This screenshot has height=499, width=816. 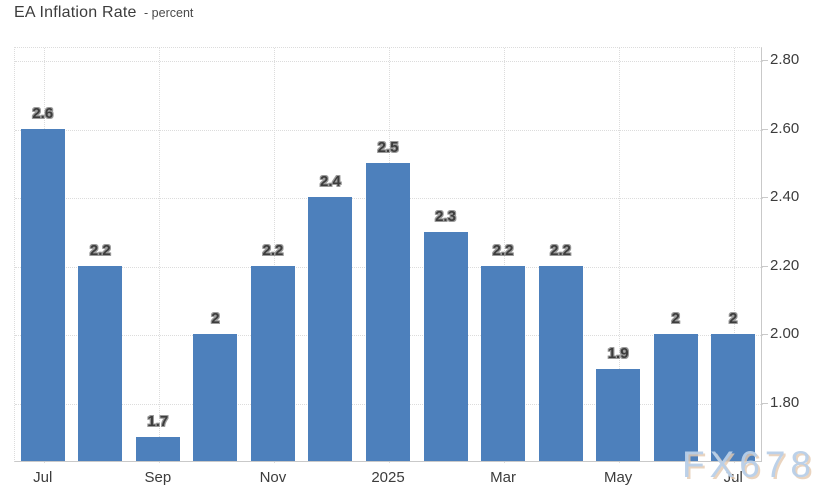 I want to click on bar-value-label: 1.7, so click(x=158, y=422).